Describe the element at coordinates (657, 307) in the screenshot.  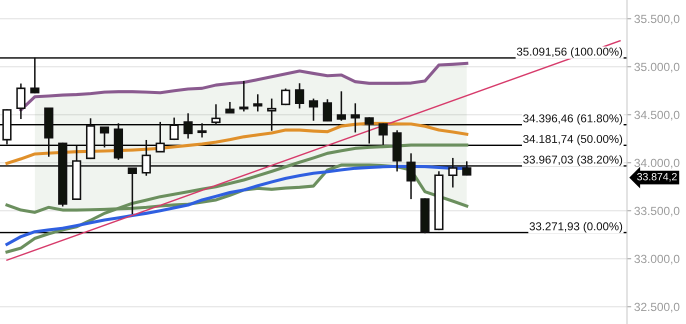
I see `y-tick-label: 32.500,0` at that location.